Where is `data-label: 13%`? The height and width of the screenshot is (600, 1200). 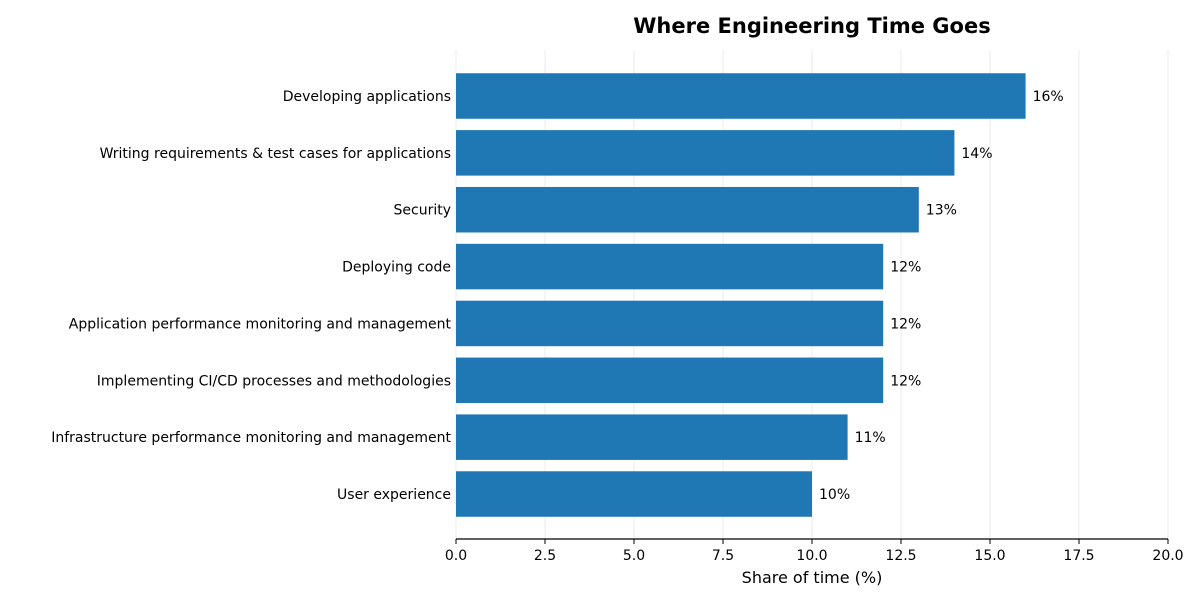
data-label: 13% is located at coordinates (941, 211).